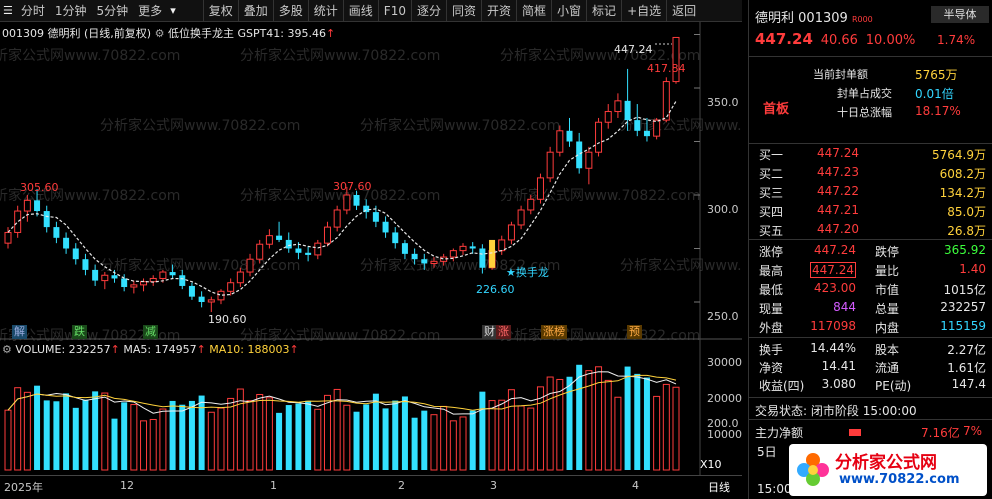  Describe the element at coordinates (463, 10) in the screenshot. I see `btn-tongzi: 同资` at that location.